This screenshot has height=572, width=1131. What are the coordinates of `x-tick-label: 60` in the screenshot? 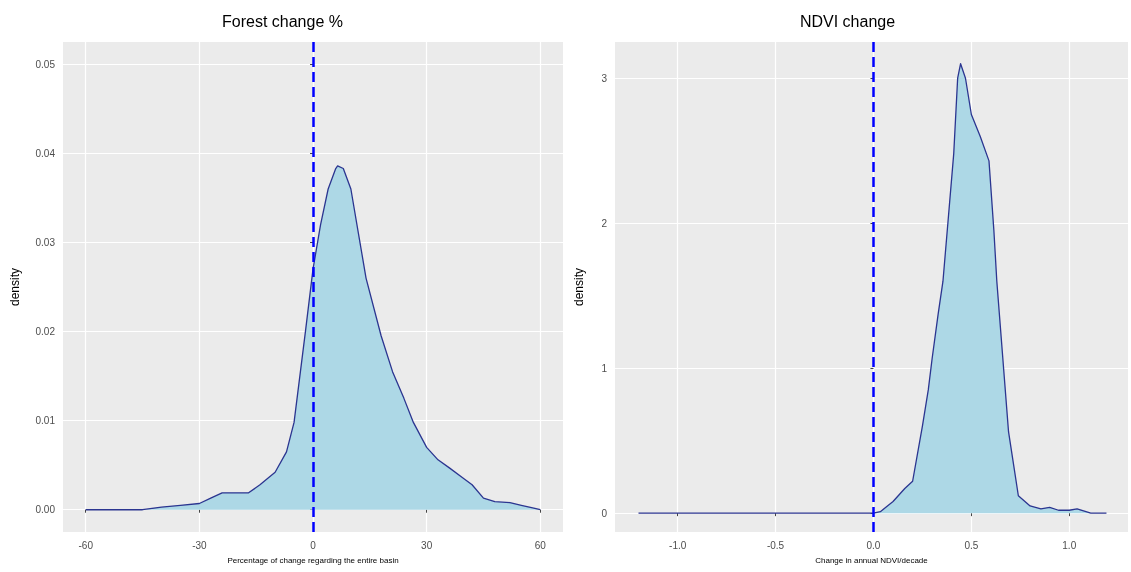 It's located at (540, 545).